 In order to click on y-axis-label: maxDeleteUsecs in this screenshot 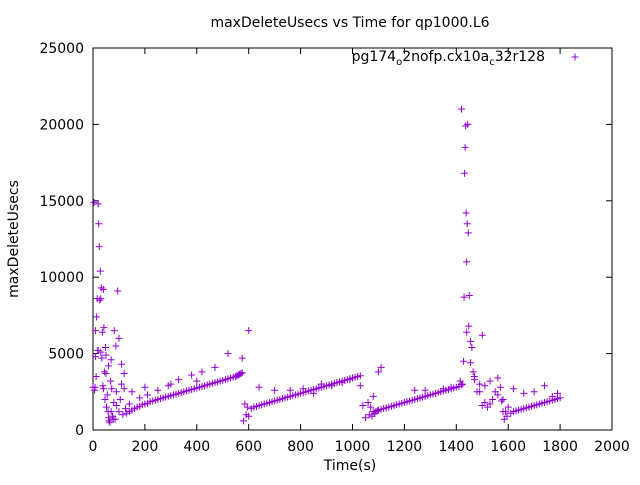, I will do `click(14, 239)`.